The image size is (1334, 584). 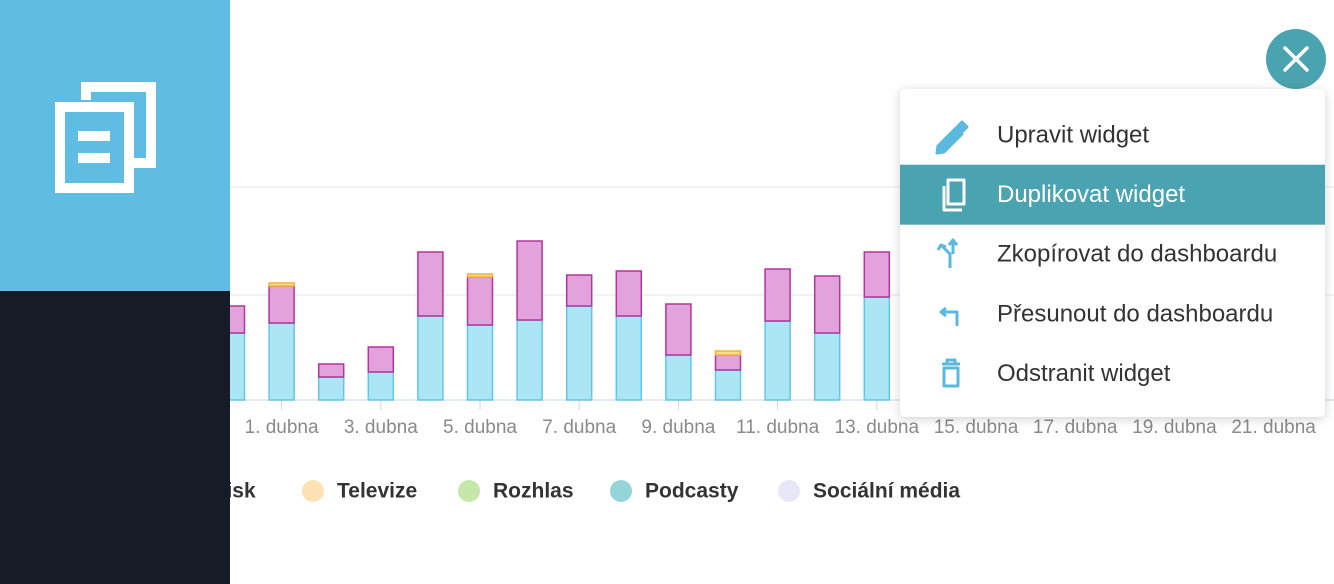 I want to click on x-tick-label: 13. dubna, so click(x=877, y=427).